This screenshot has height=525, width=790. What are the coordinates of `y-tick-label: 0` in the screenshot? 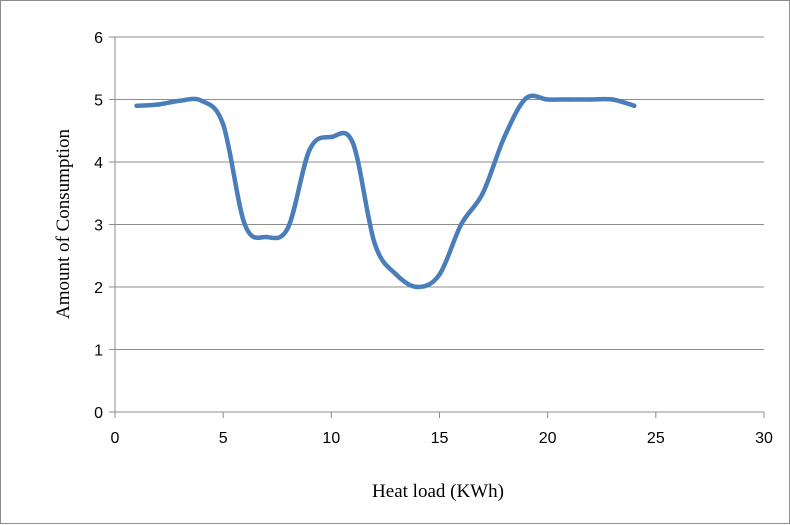 It's located at (98, 413).